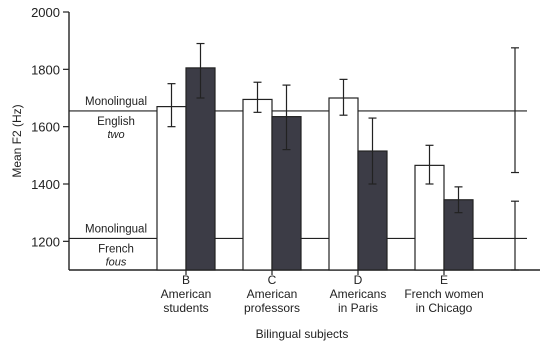 This screenshot has width=553, height=350. What do you see at coordinates (115, 135) in the screenshot?
I see `reference-label-word: two` at bounding box center [115, 135].